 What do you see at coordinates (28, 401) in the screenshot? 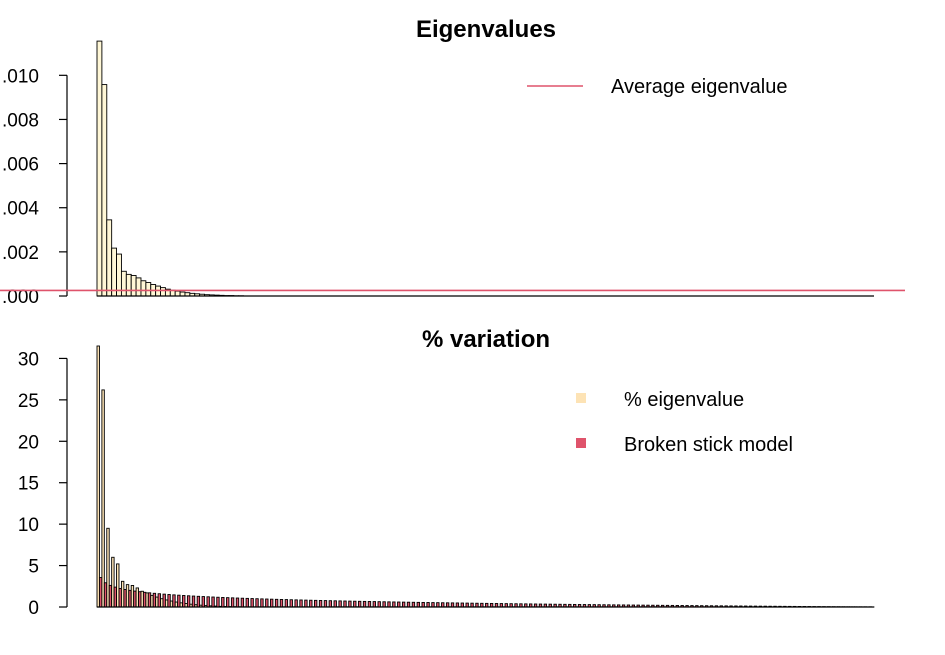
I see `bottom-y-tick-label: 25` at bounding box center [28, 401].